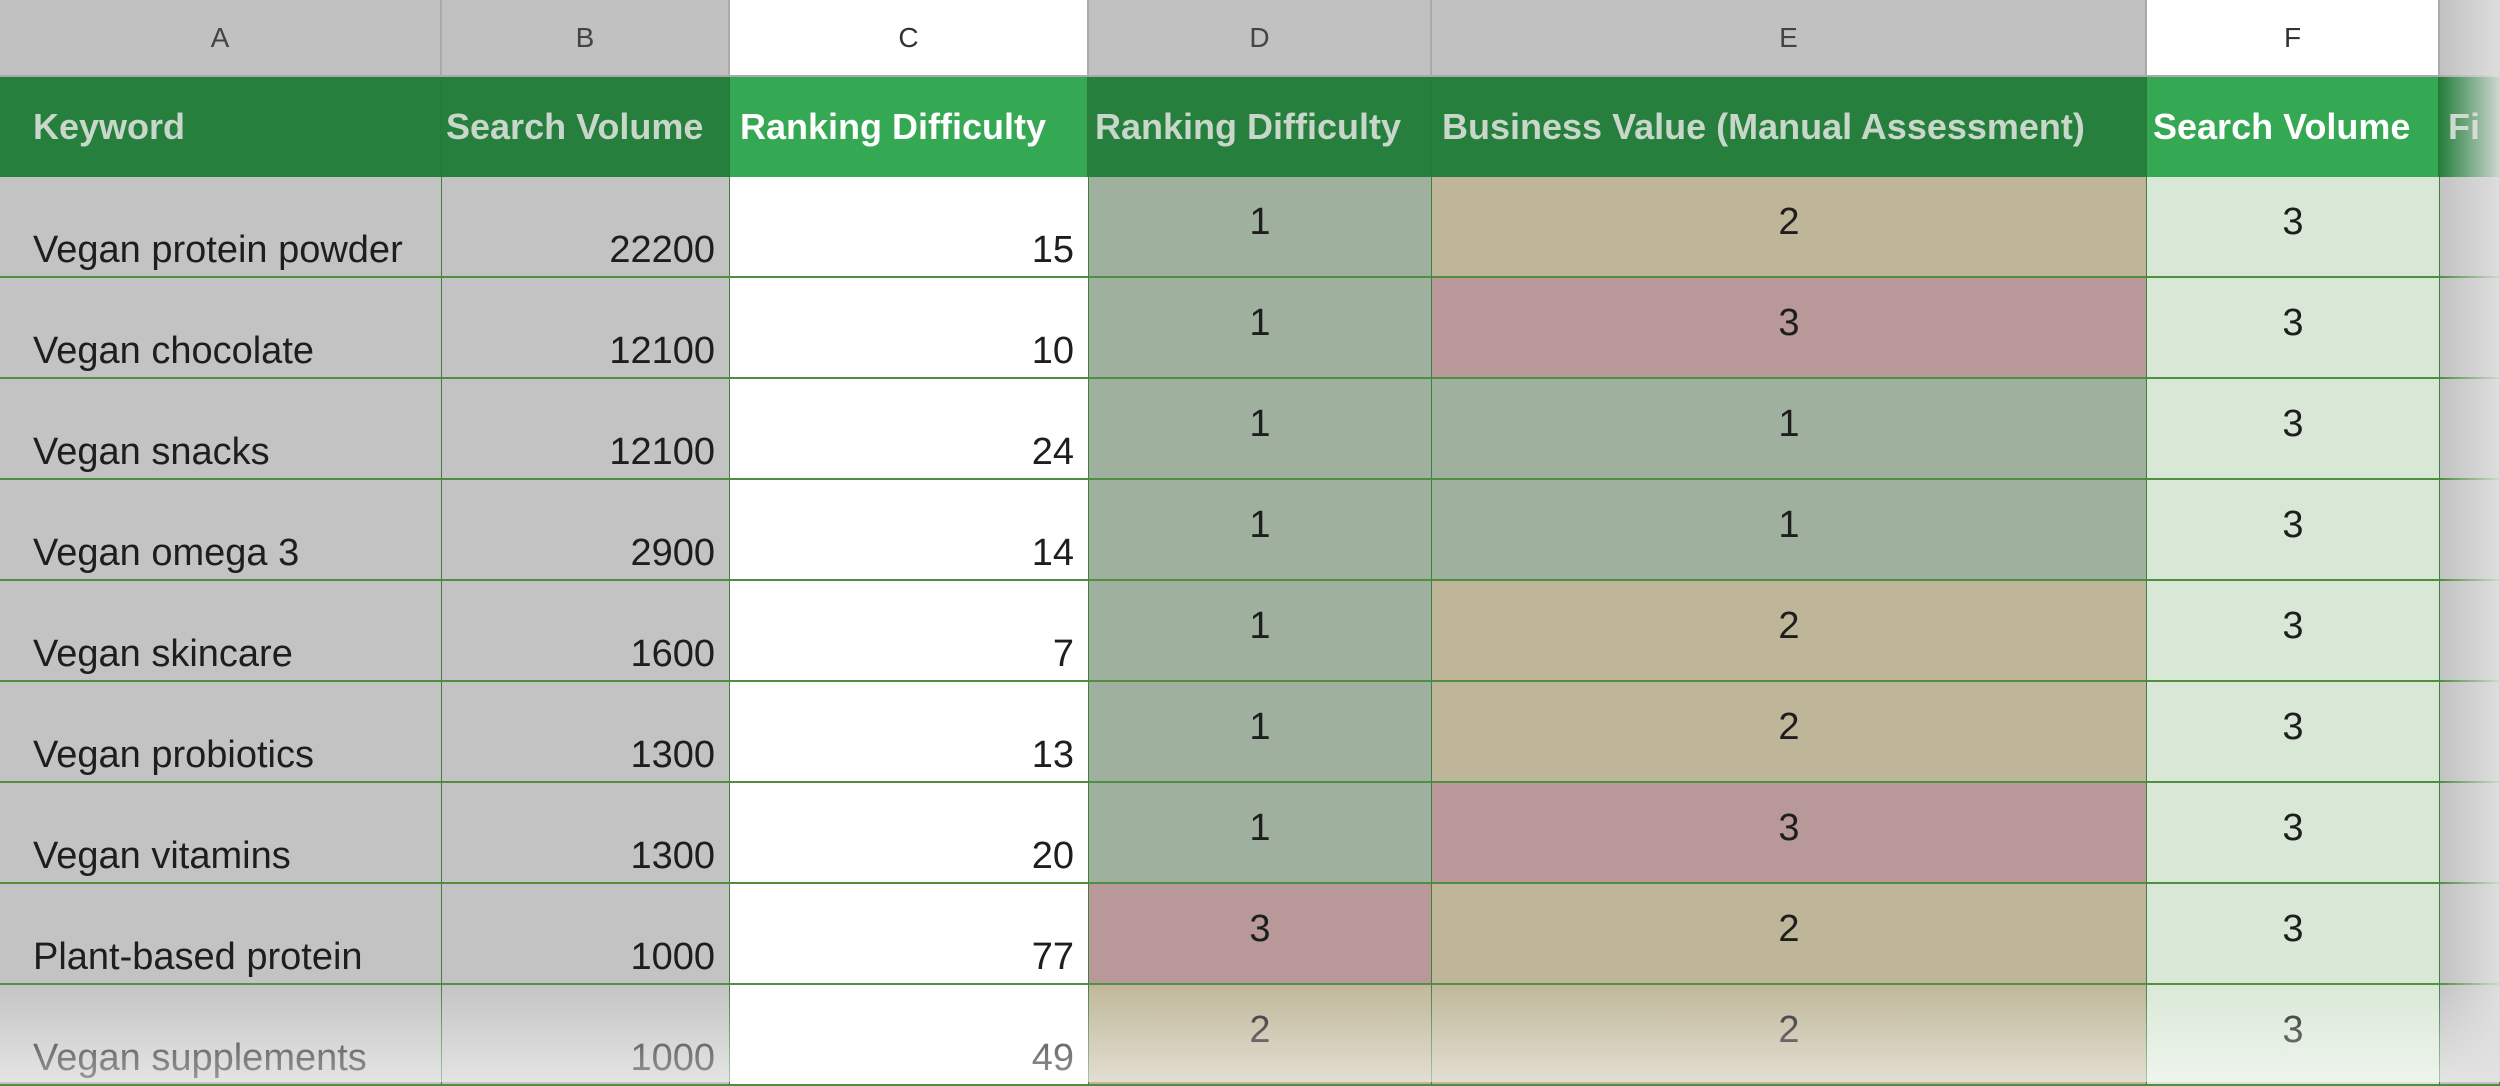 The width and height of the screenshot is (2500, 1086). I want to click on search-volume-cell: 1600, so click(586, 631).